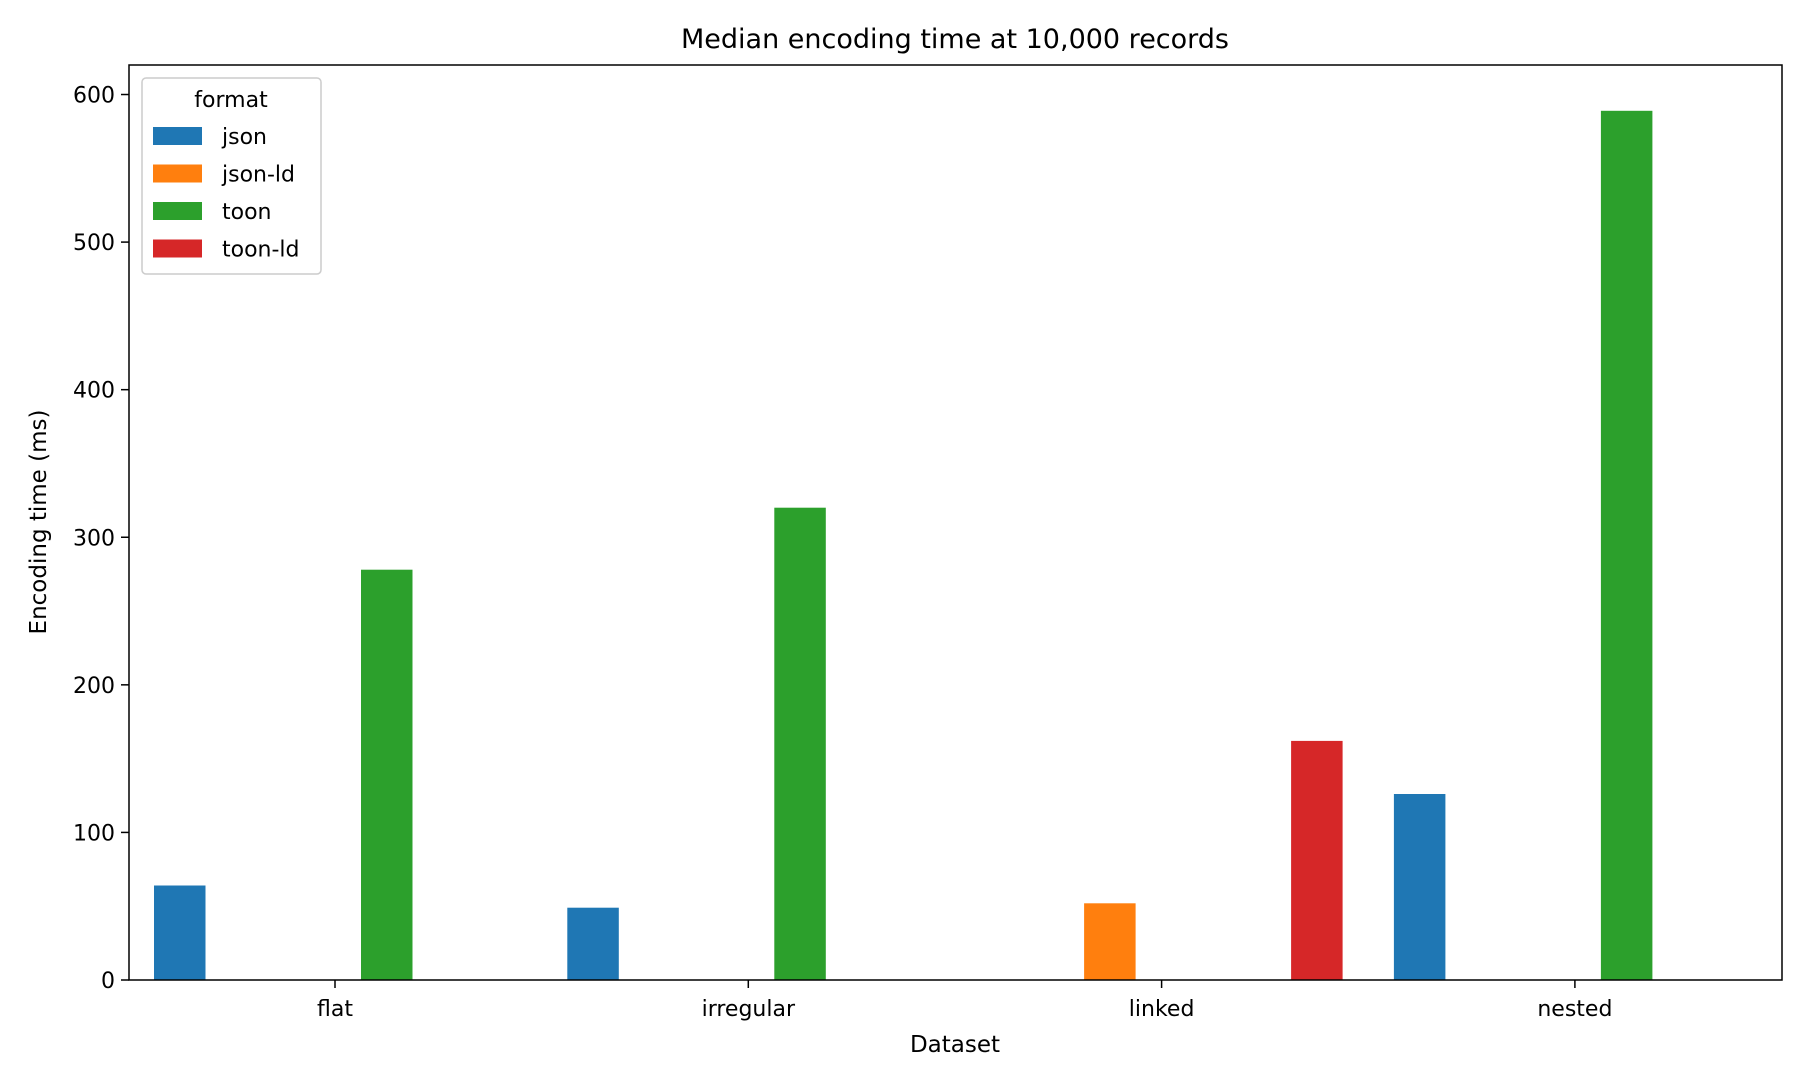 The image size is (1800, 1084). Describe the element at coordinates (1419, 887) in the screenshot. I see `bar-json-nested` at that location.